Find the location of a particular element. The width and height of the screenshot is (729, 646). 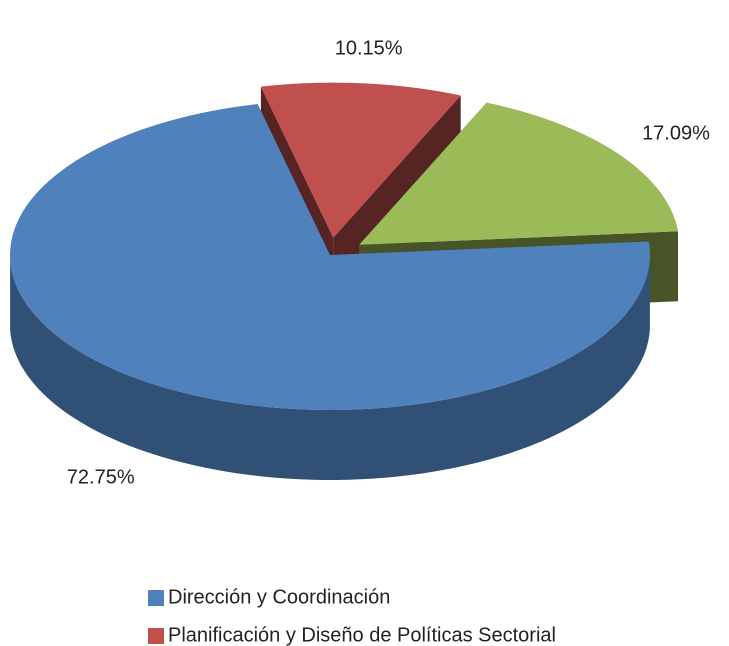

legend-label: Dirección y Coordinación is located at coordinates (279, 597).